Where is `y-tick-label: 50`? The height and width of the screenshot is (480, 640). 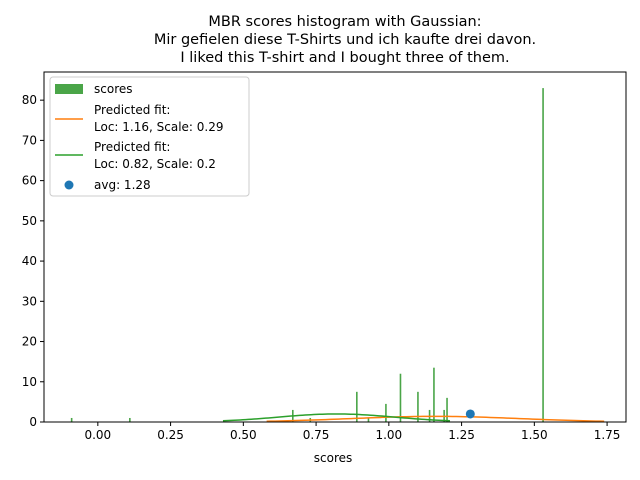
y-tick-label: 50 is located at coordinates (29, 221).